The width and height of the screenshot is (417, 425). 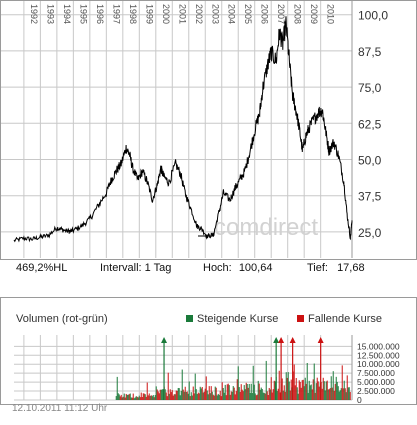 What do you see at coordinates (266, 227) in the screenshot?
I see `watermark: comdirect` at bounding box center [266, 227].